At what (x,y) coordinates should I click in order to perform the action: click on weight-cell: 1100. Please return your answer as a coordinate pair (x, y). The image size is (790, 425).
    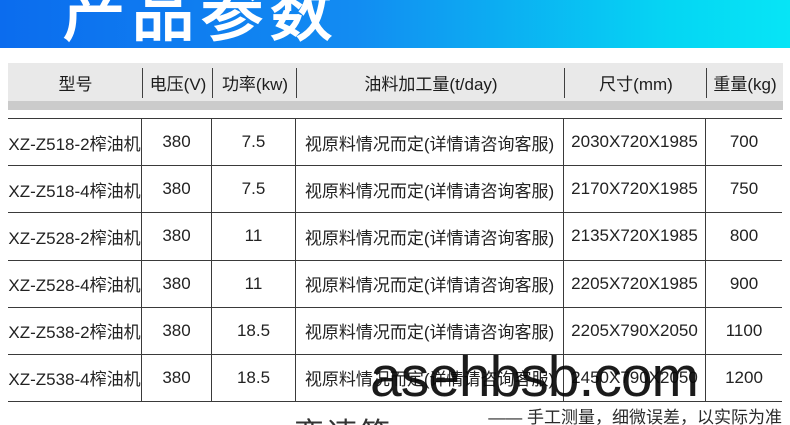
    Looking at the image, I should click on (744, 330).